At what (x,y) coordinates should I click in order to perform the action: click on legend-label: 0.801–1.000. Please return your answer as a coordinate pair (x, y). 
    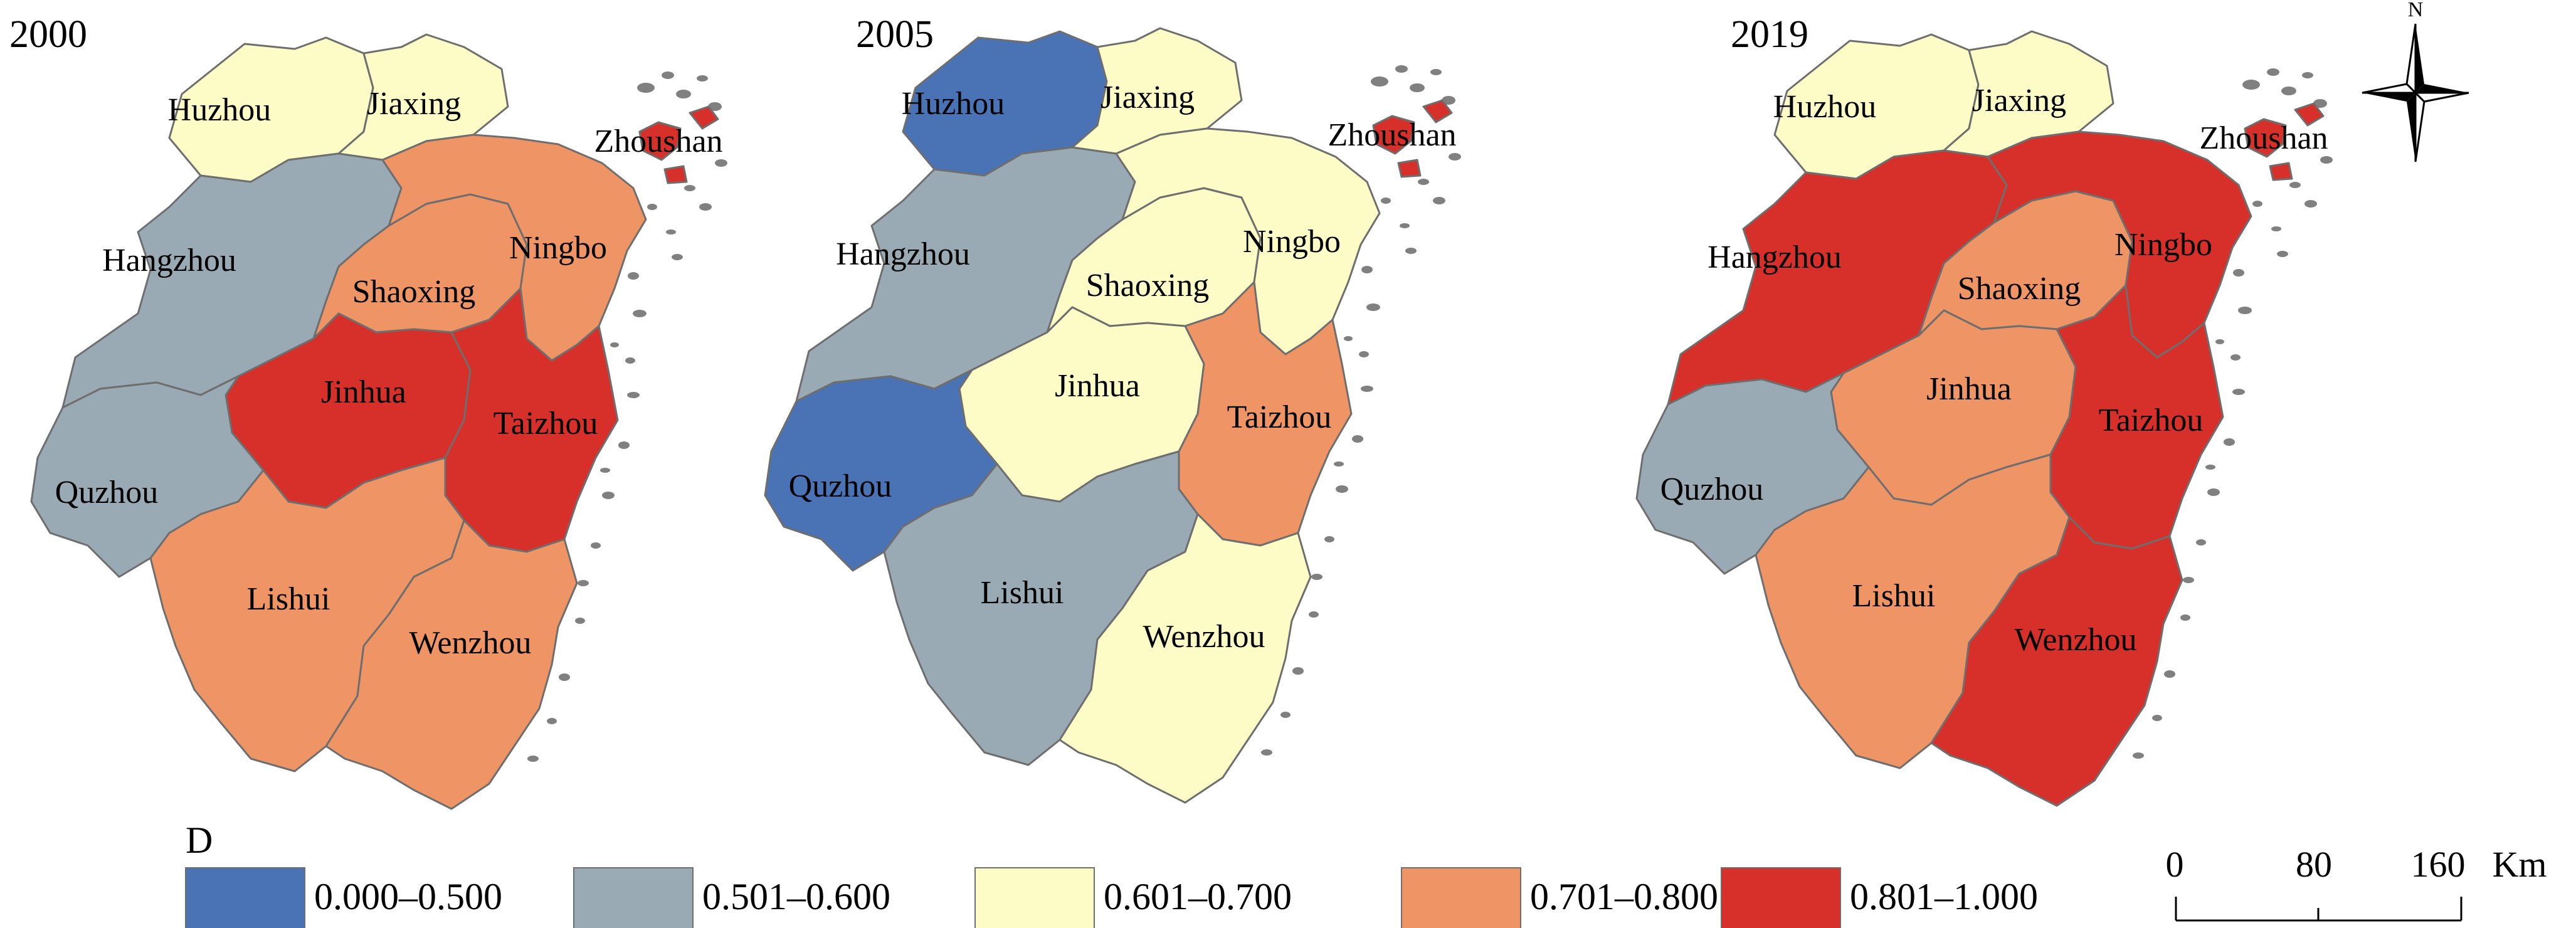
    Looking at the image, I should click on (1944, 897).